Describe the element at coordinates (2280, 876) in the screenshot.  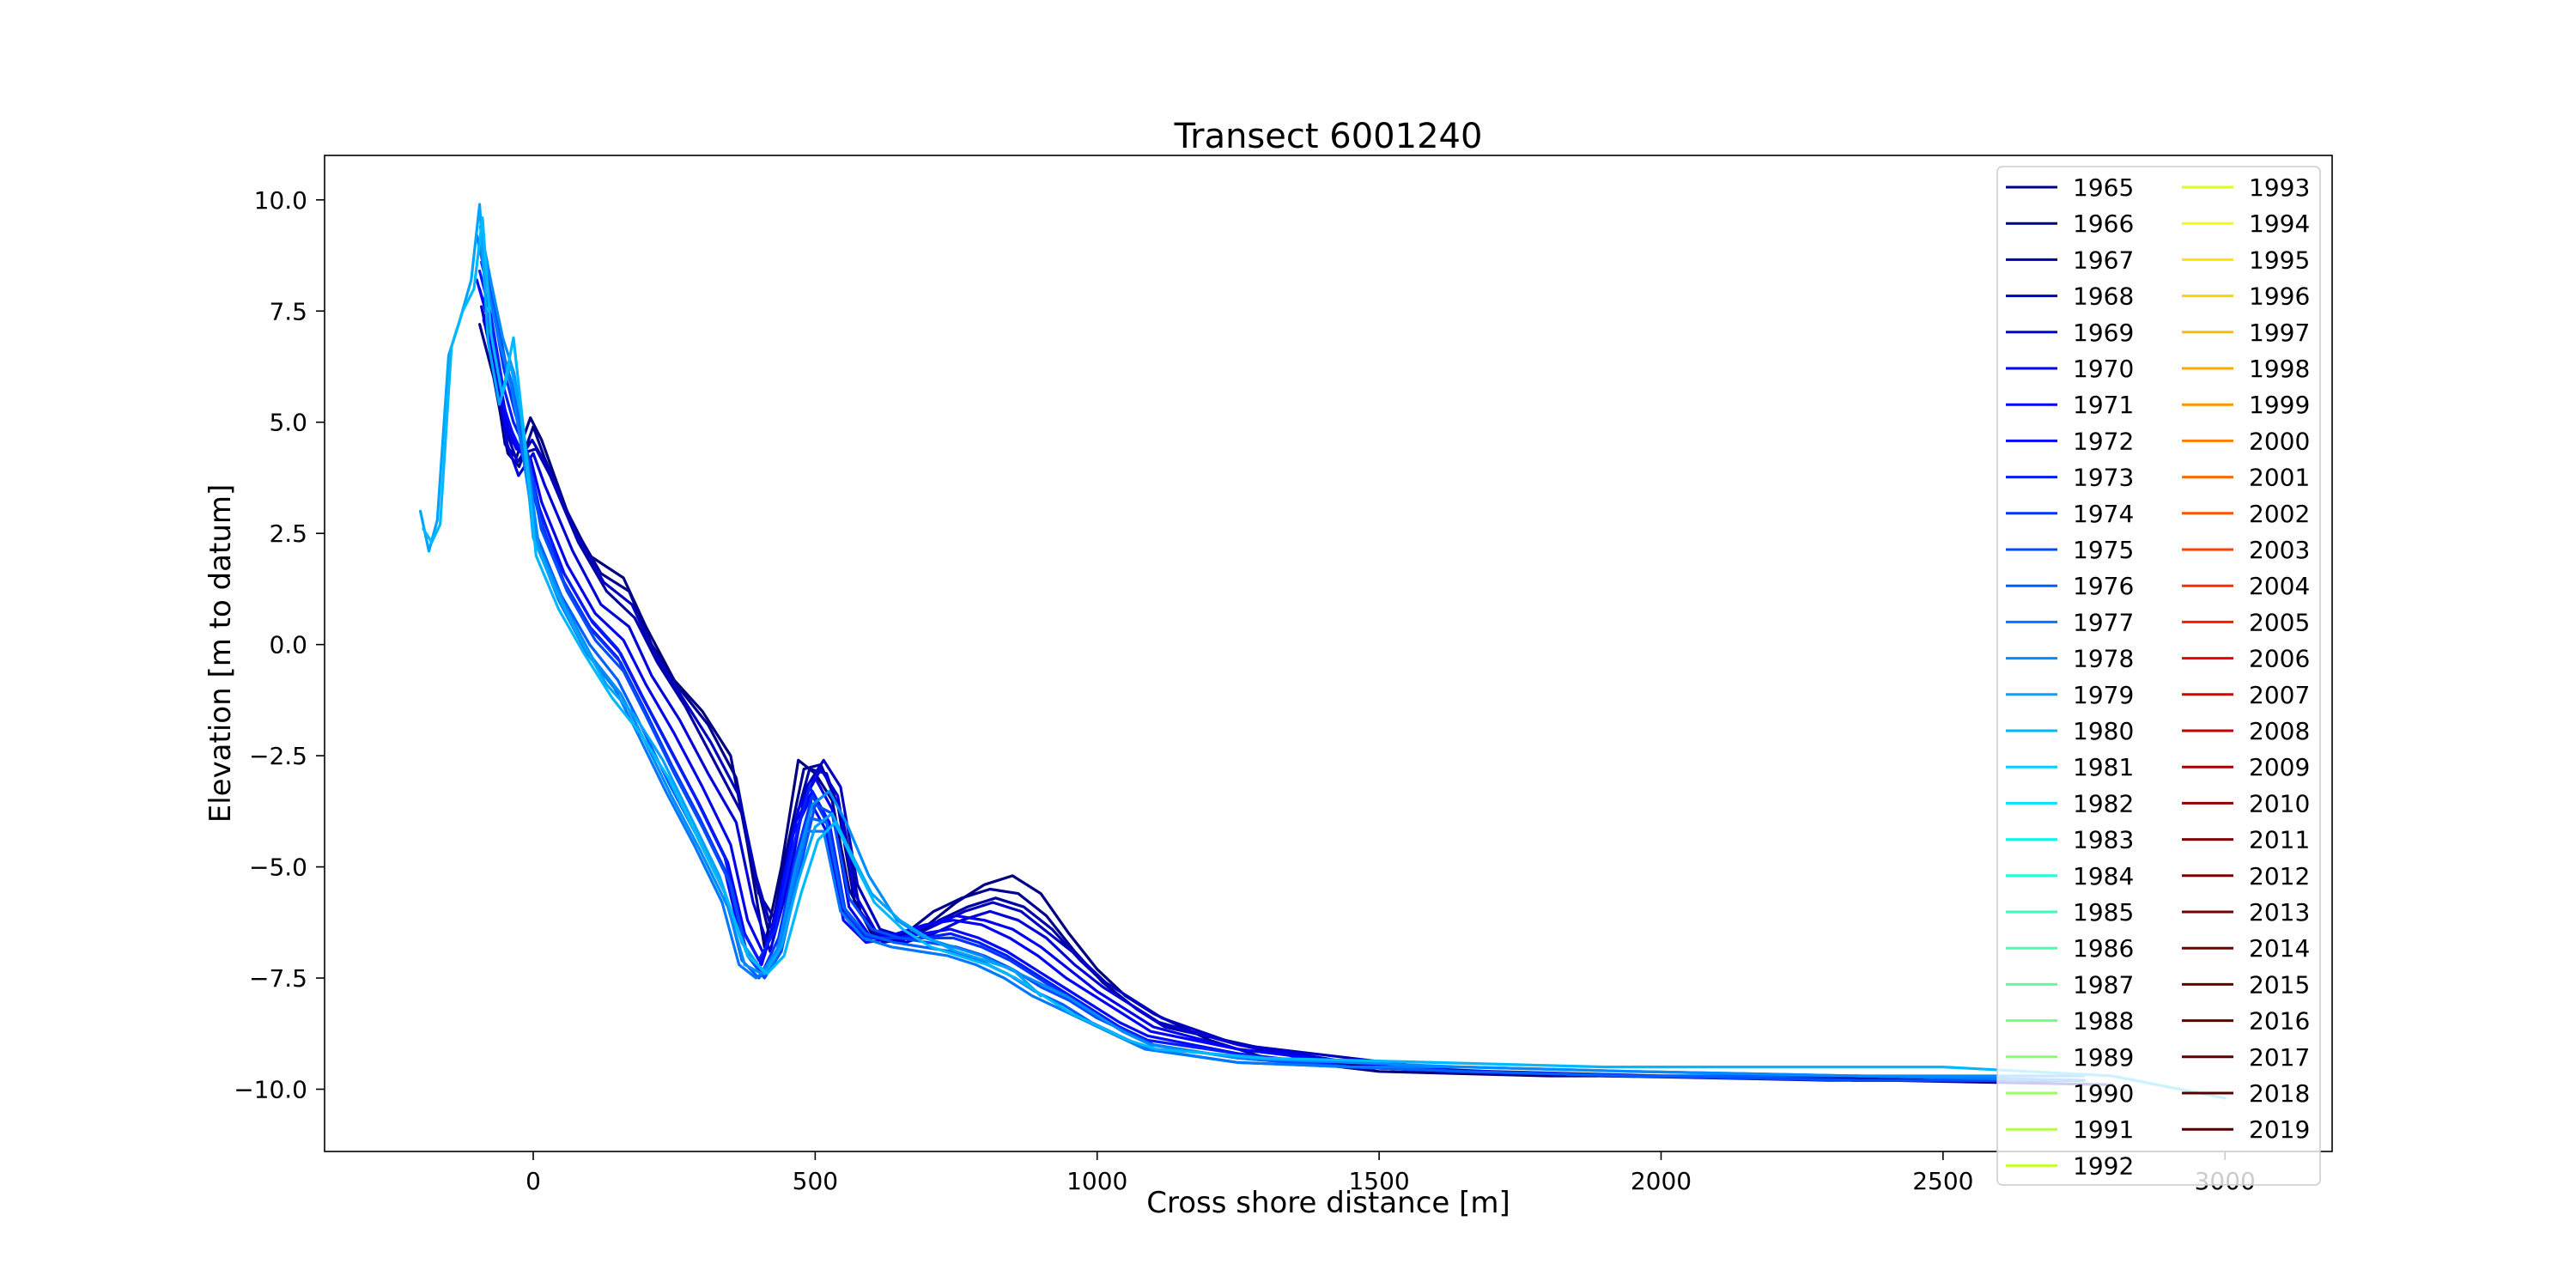
I see `legend-label: 2012` at that location.